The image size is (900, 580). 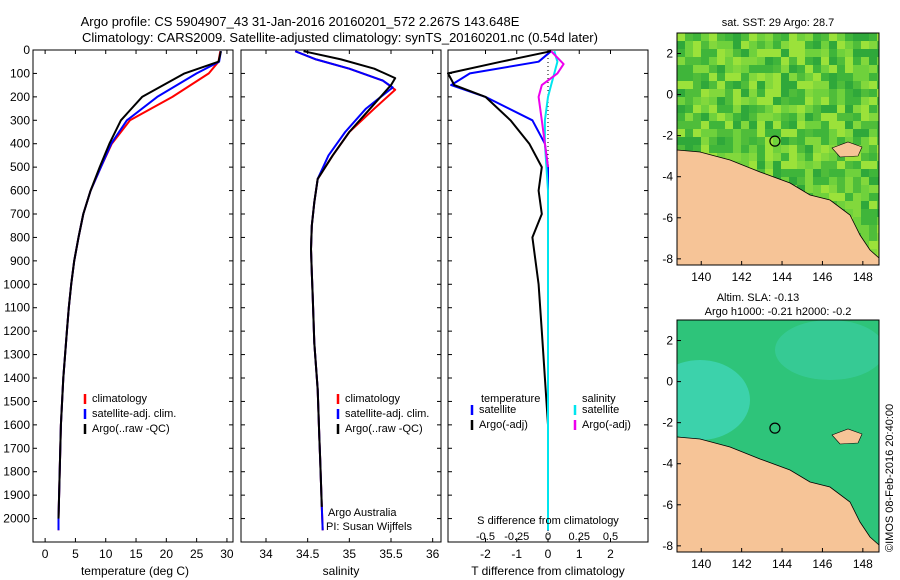 I want to click on lat-tick-label: -8, so click(x=667, y=259).